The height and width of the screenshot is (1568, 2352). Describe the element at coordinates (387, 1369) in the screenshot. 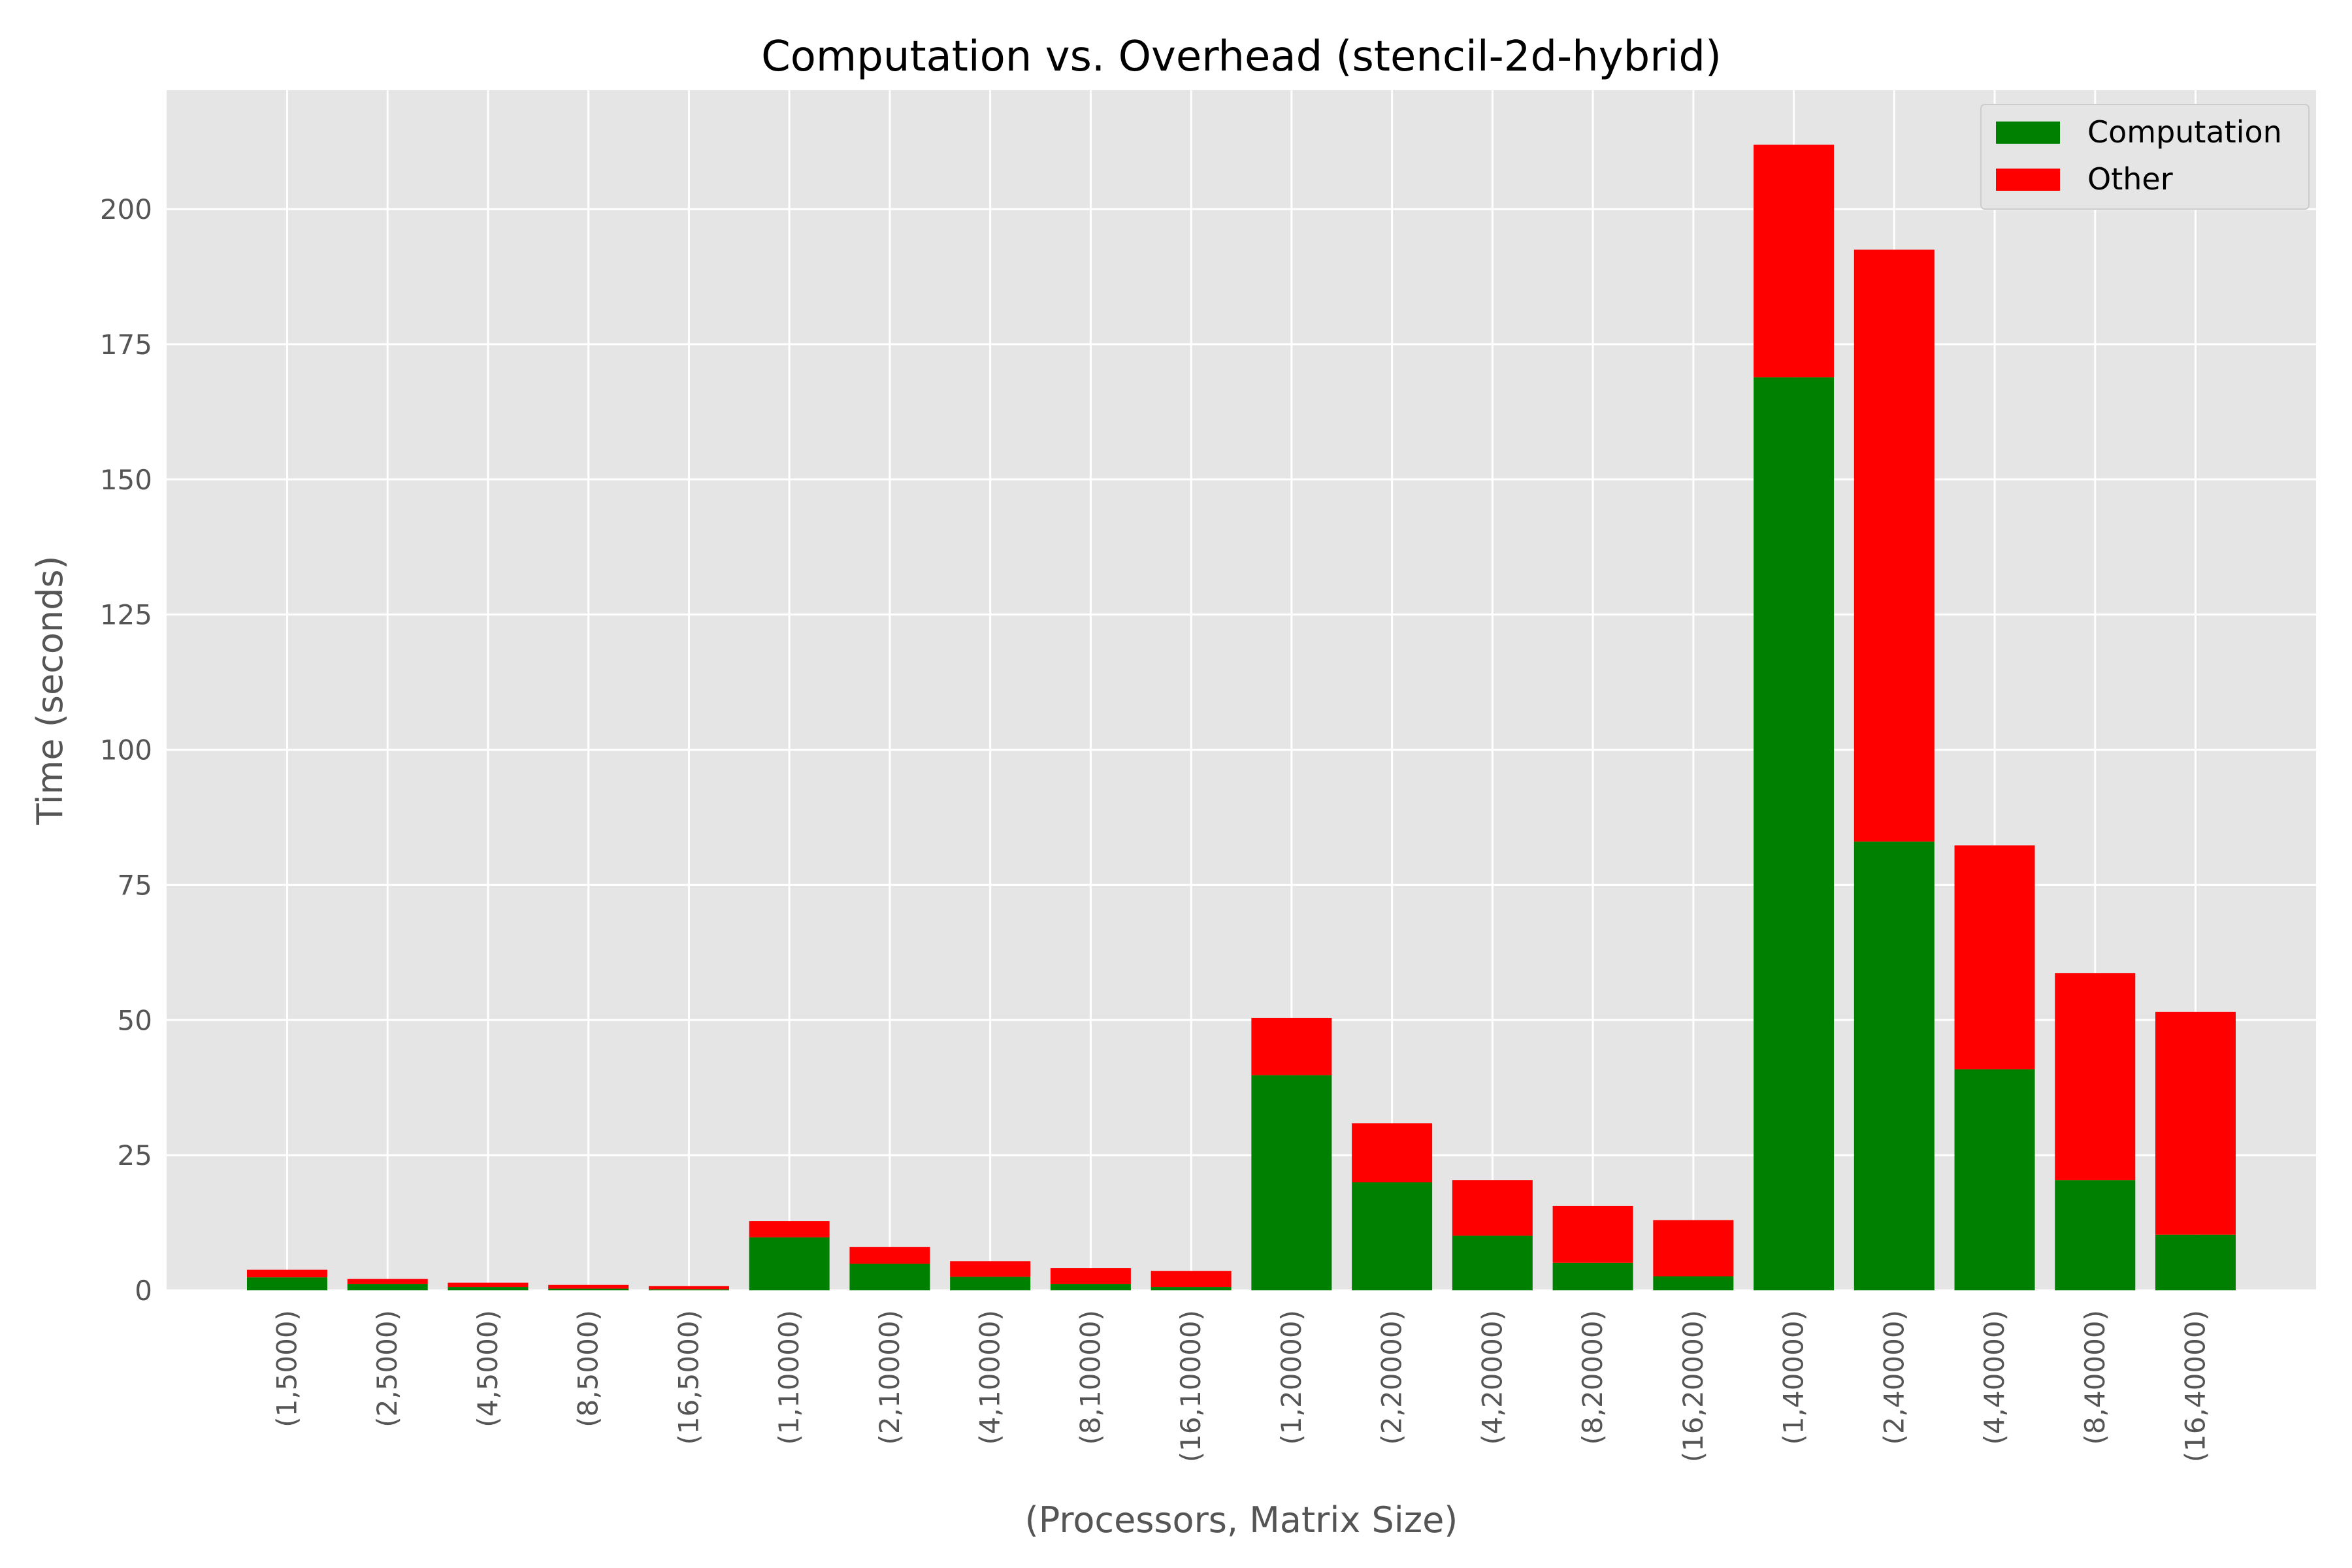

I see `x-tick-label: (2,5000)` at that location.